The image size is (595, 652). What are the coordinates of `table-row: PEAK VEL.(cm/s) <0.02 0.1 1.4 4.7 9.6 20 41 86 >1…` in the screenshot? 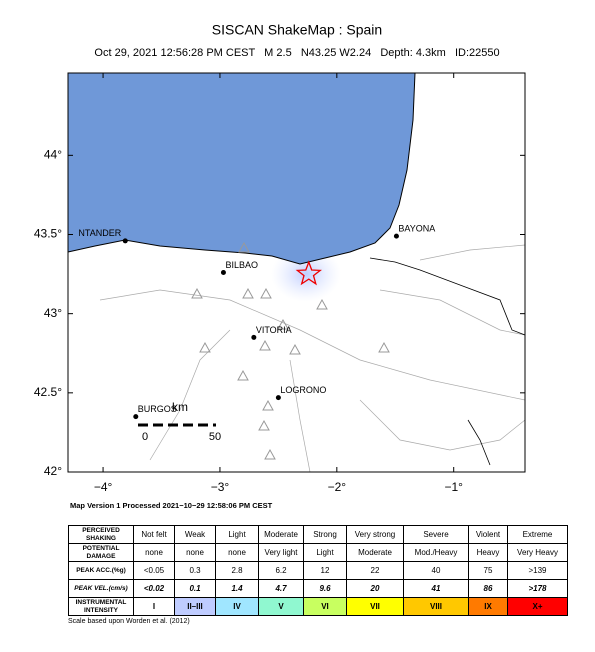 It's located at (318, 588).